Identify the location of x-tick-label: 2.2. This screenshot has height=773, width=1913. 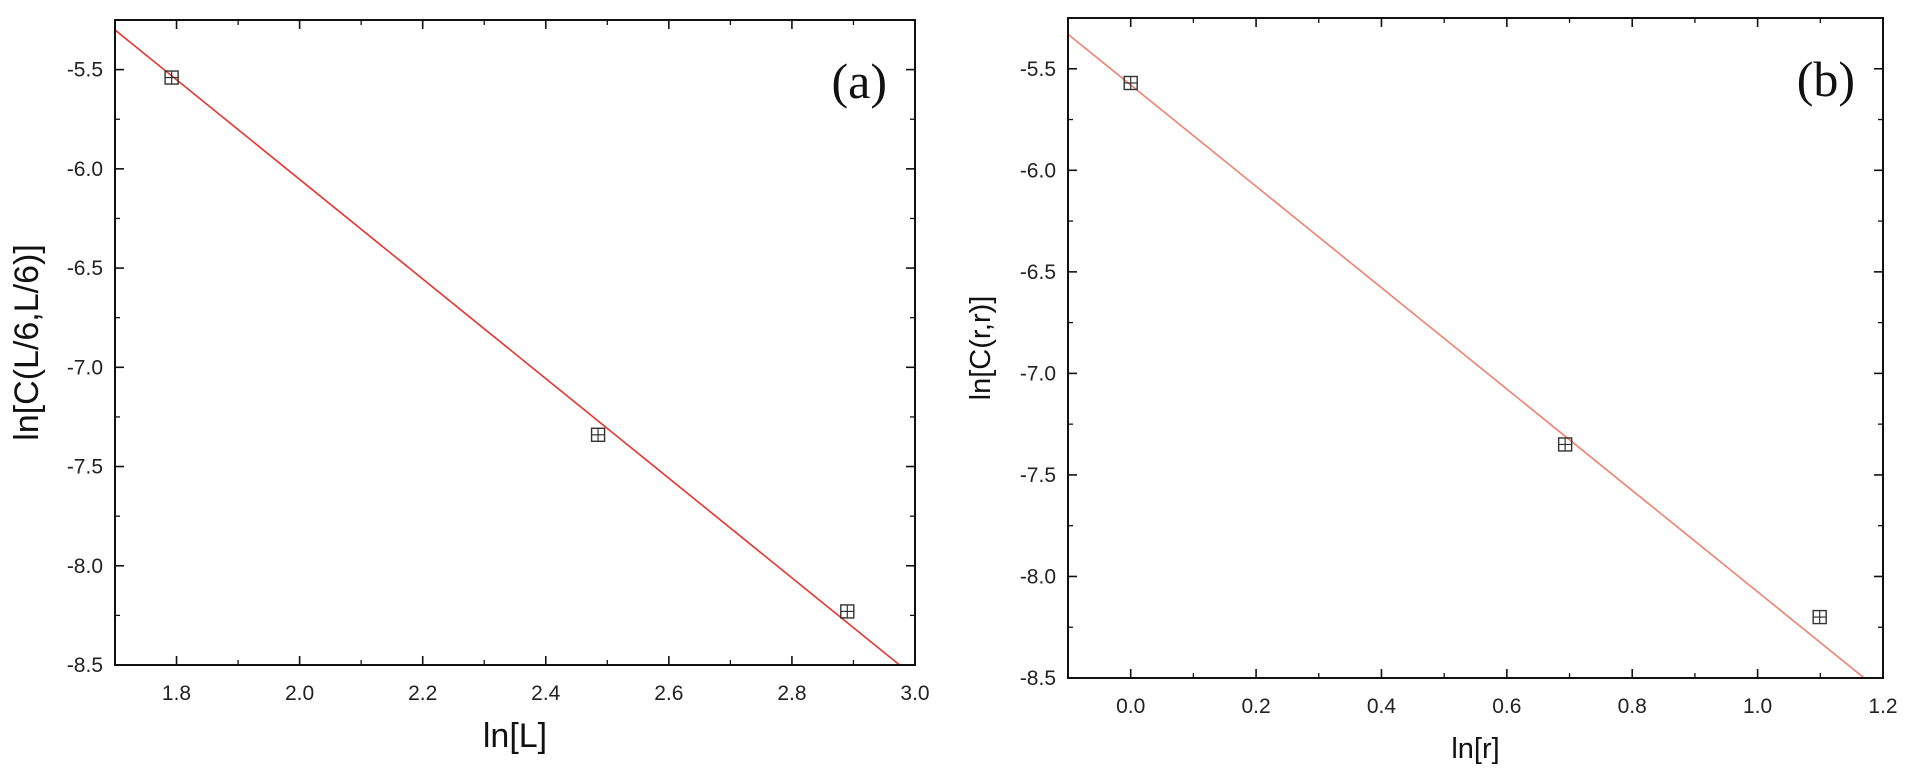
(422, 693).